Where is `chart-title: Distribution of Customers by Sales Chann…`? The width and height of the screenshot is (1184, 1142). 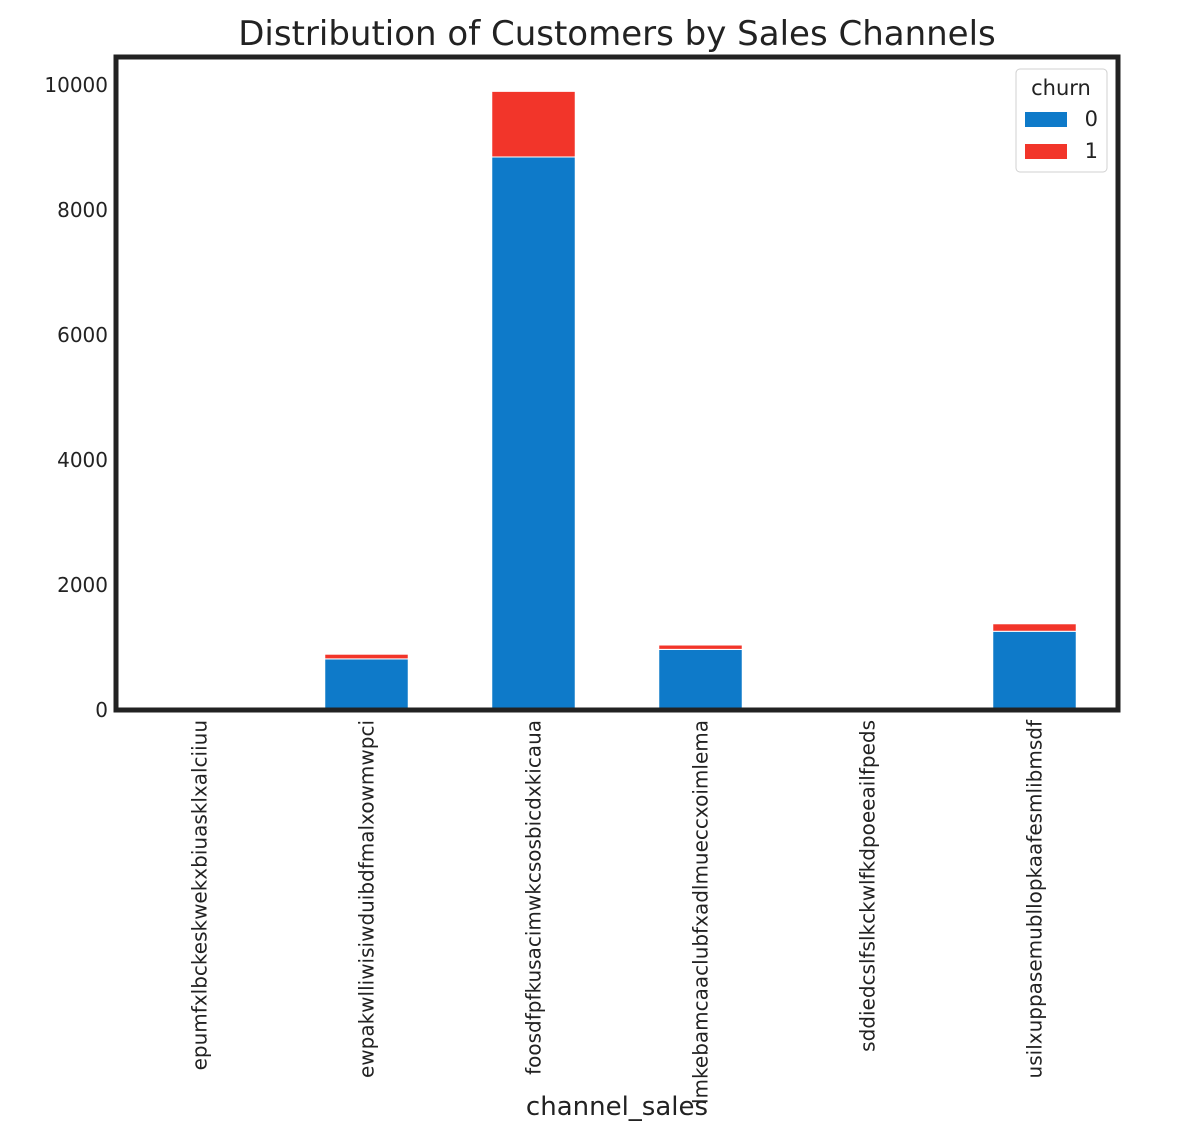
chart-title: Distribution of Customers by Sales Chann… is located at coordinates (617, 34).